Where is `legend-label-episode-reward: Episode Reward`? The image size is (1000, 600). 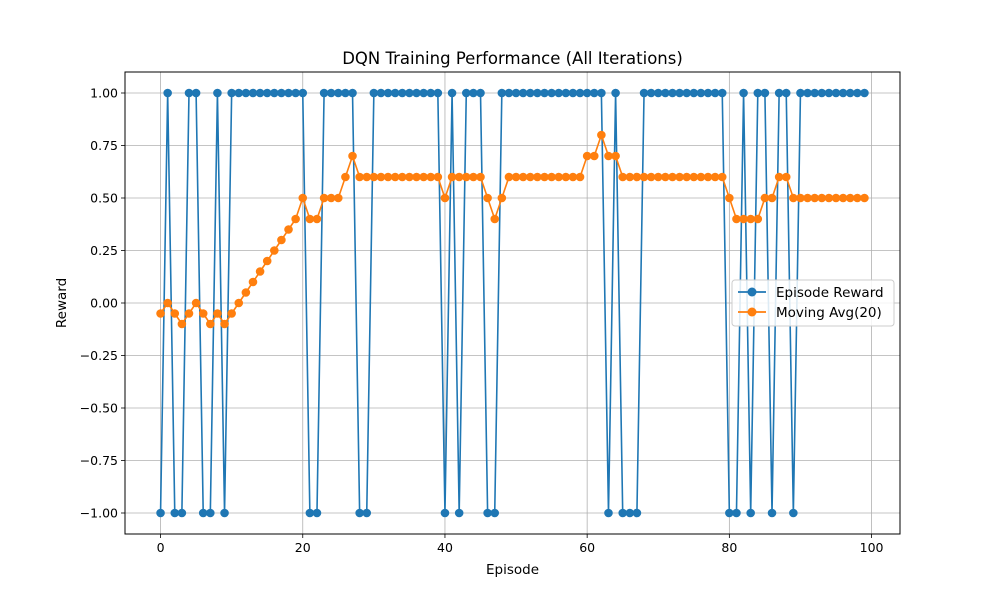
legend-label-episode-reward: Episode Reward is located at coordinates (830, 293).